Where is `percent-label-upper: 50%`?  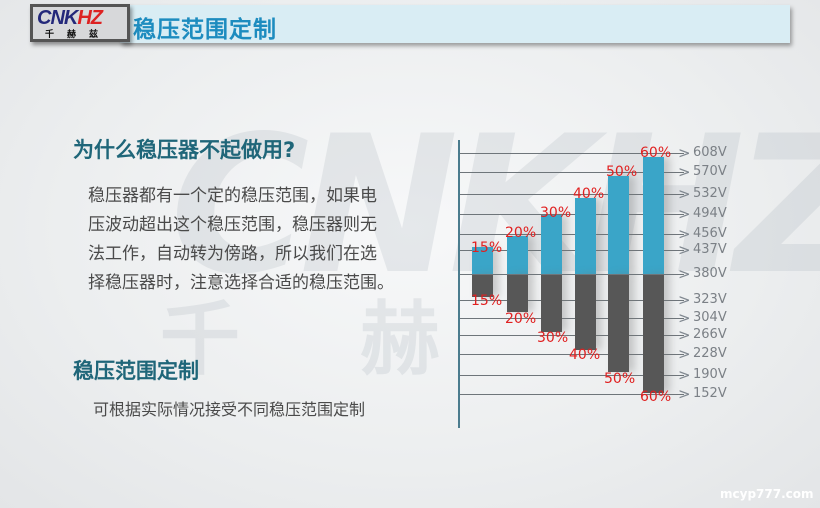 percent-label-upper: 50% is located at coordinates (622, 172).